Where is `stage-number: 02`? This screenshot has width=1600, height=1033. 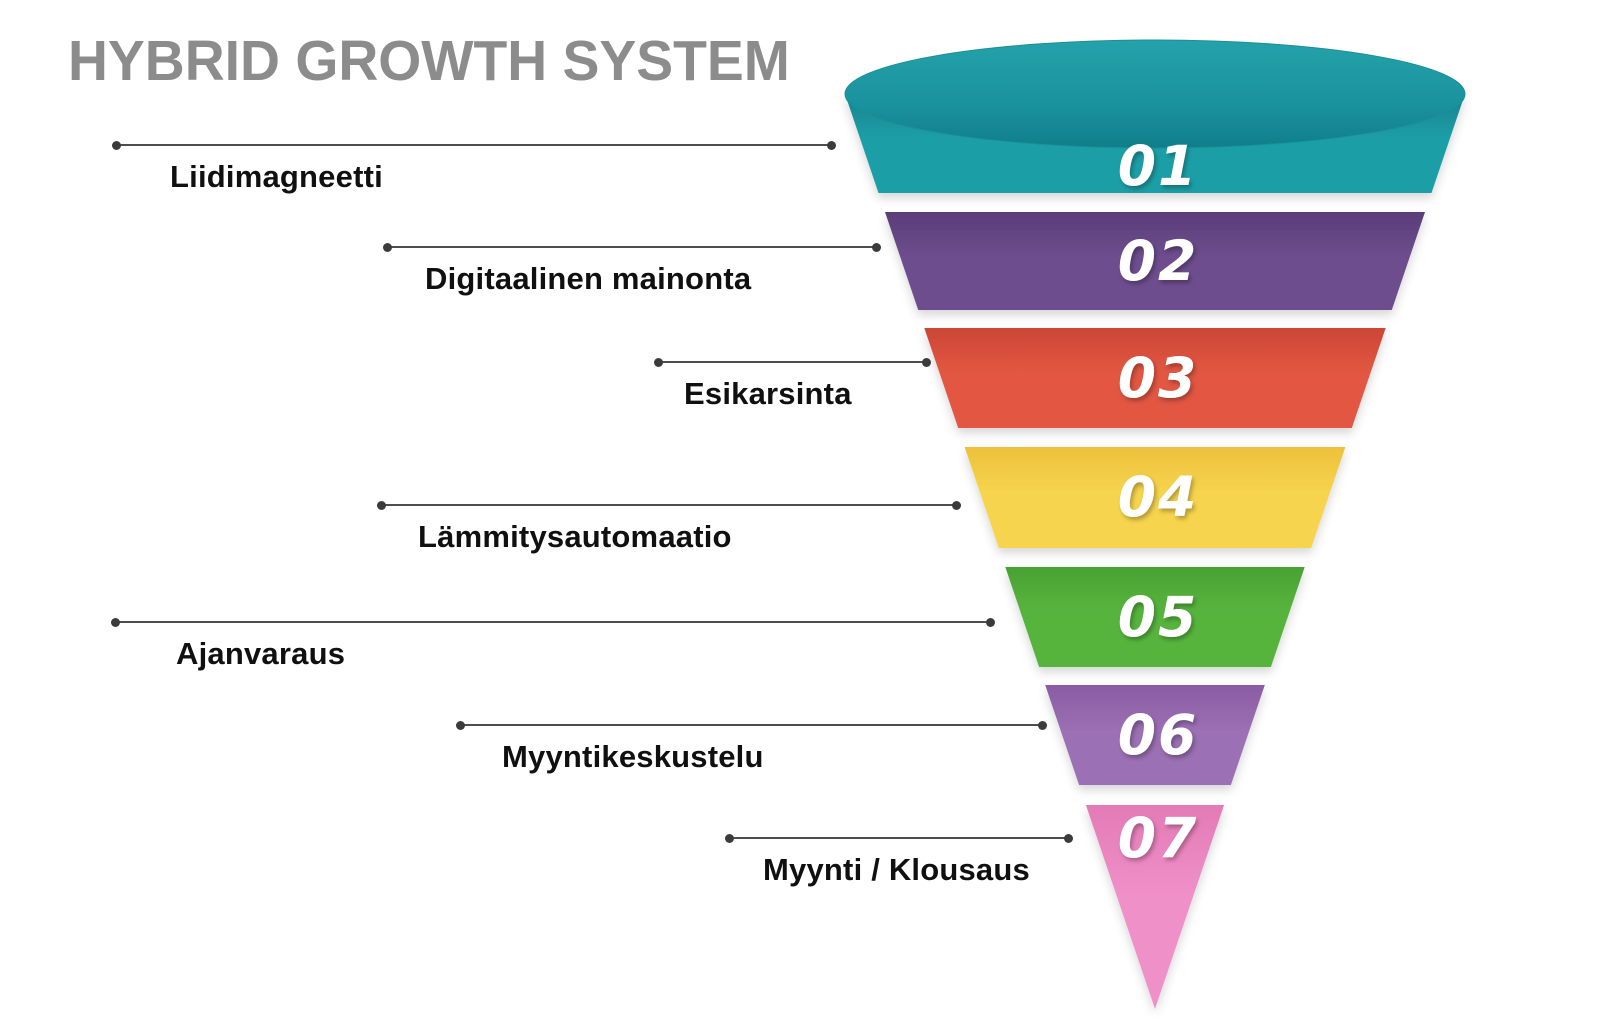 stage-number: 02 is located at coordinates (1158, 261).